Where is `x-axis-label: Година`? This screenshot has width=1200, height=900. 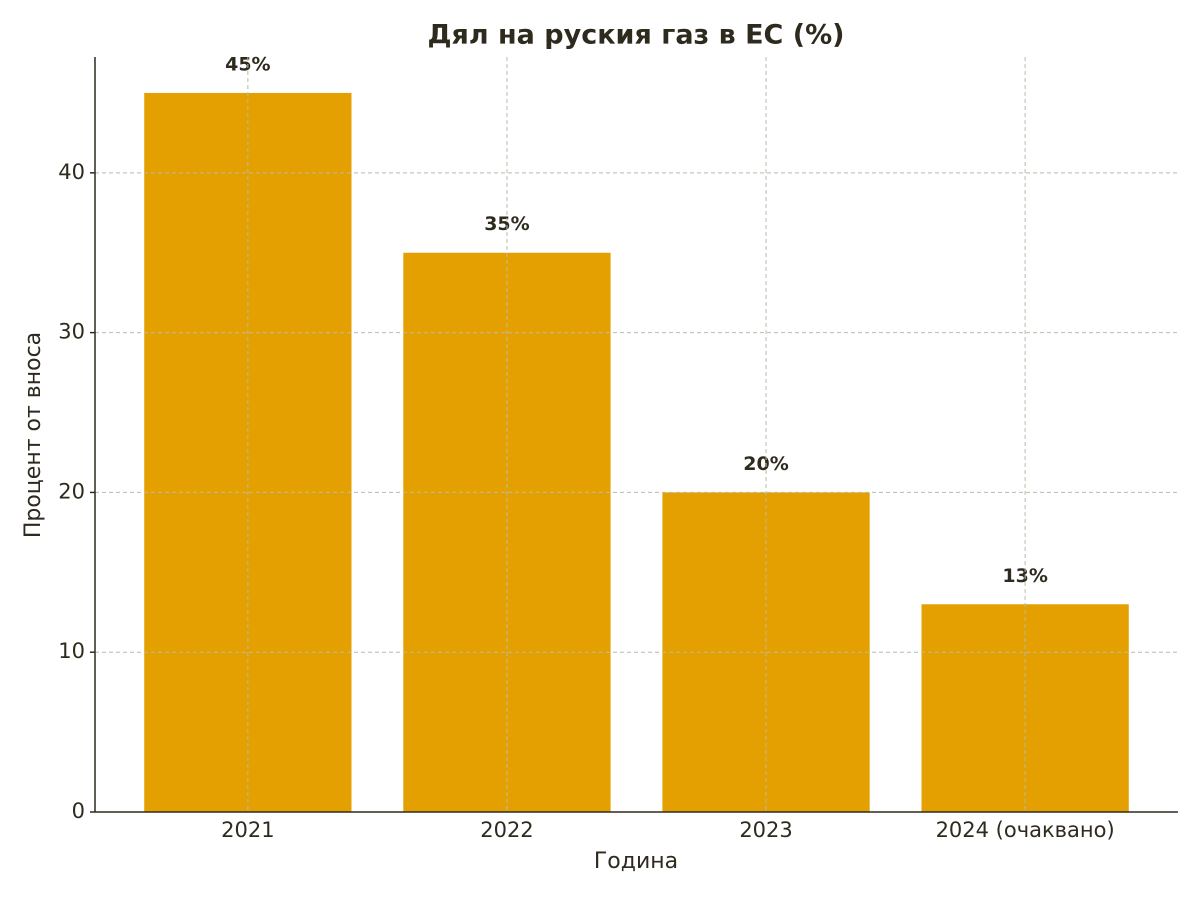 x-axis-label: Година is located at coordinates (636, 861).